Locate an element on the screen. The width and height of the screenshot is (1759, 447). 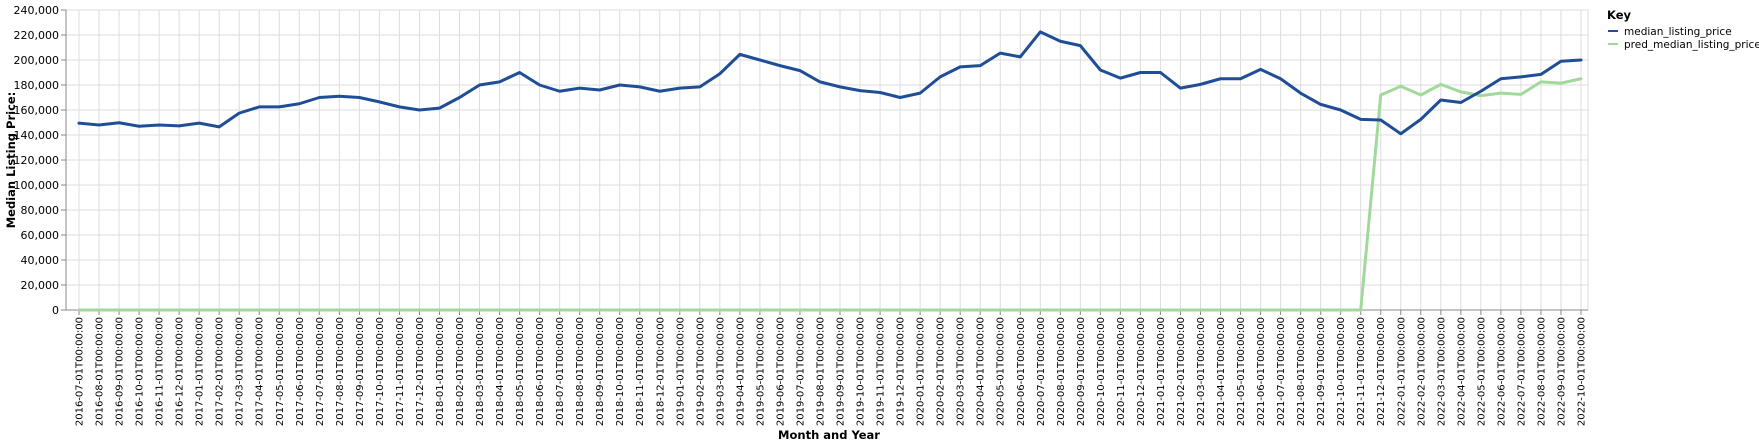
x-tick-label: 2017-10-01T00:00:00 is located at coordinates (380, 371).